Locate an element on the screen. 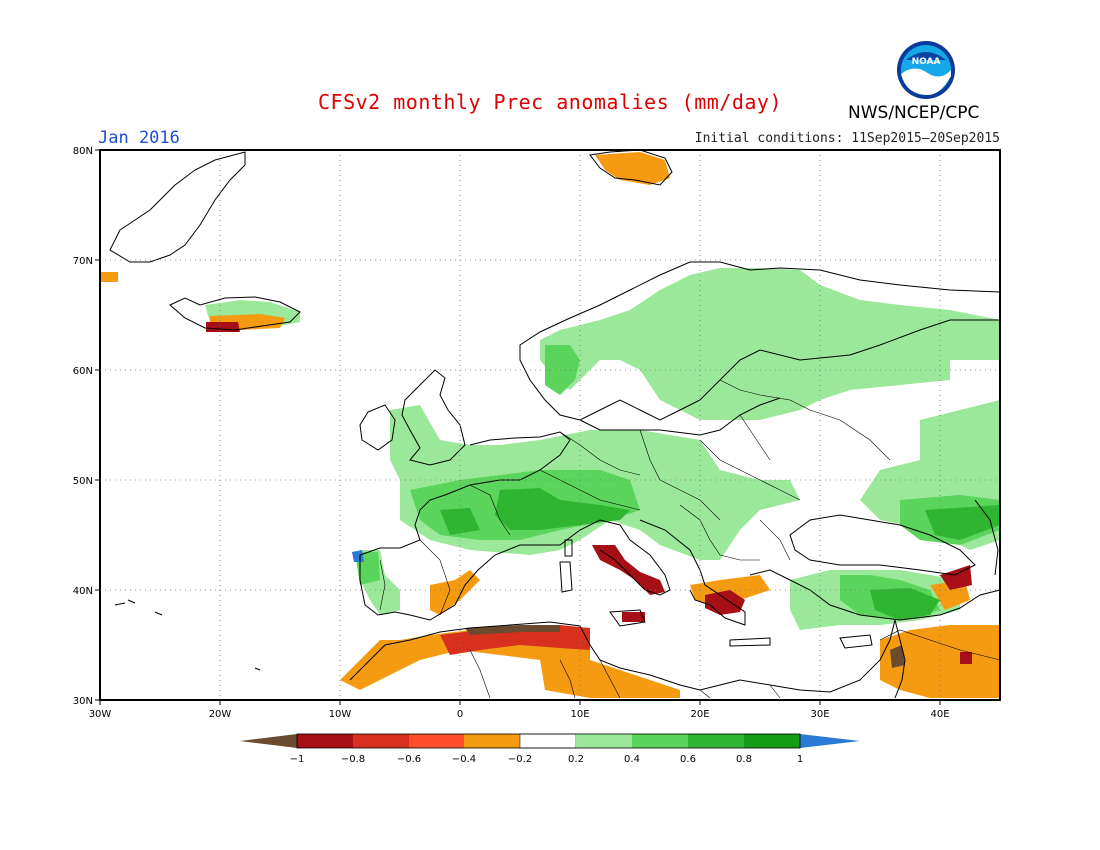  anomaly-levant-orange is located at coordinates (940, 661).